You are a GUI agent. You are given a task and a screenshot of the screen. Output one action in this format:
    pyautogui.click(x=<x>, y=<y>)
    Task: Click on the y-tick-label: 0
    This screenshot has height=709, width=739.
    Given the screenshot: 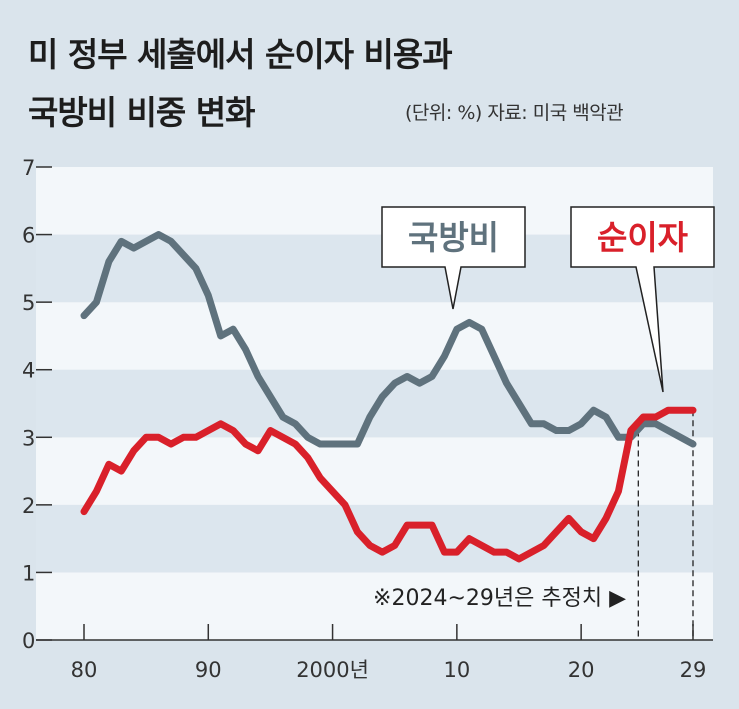 What is the action you would take?
    pyautogui.click(x=28, y=641)
    